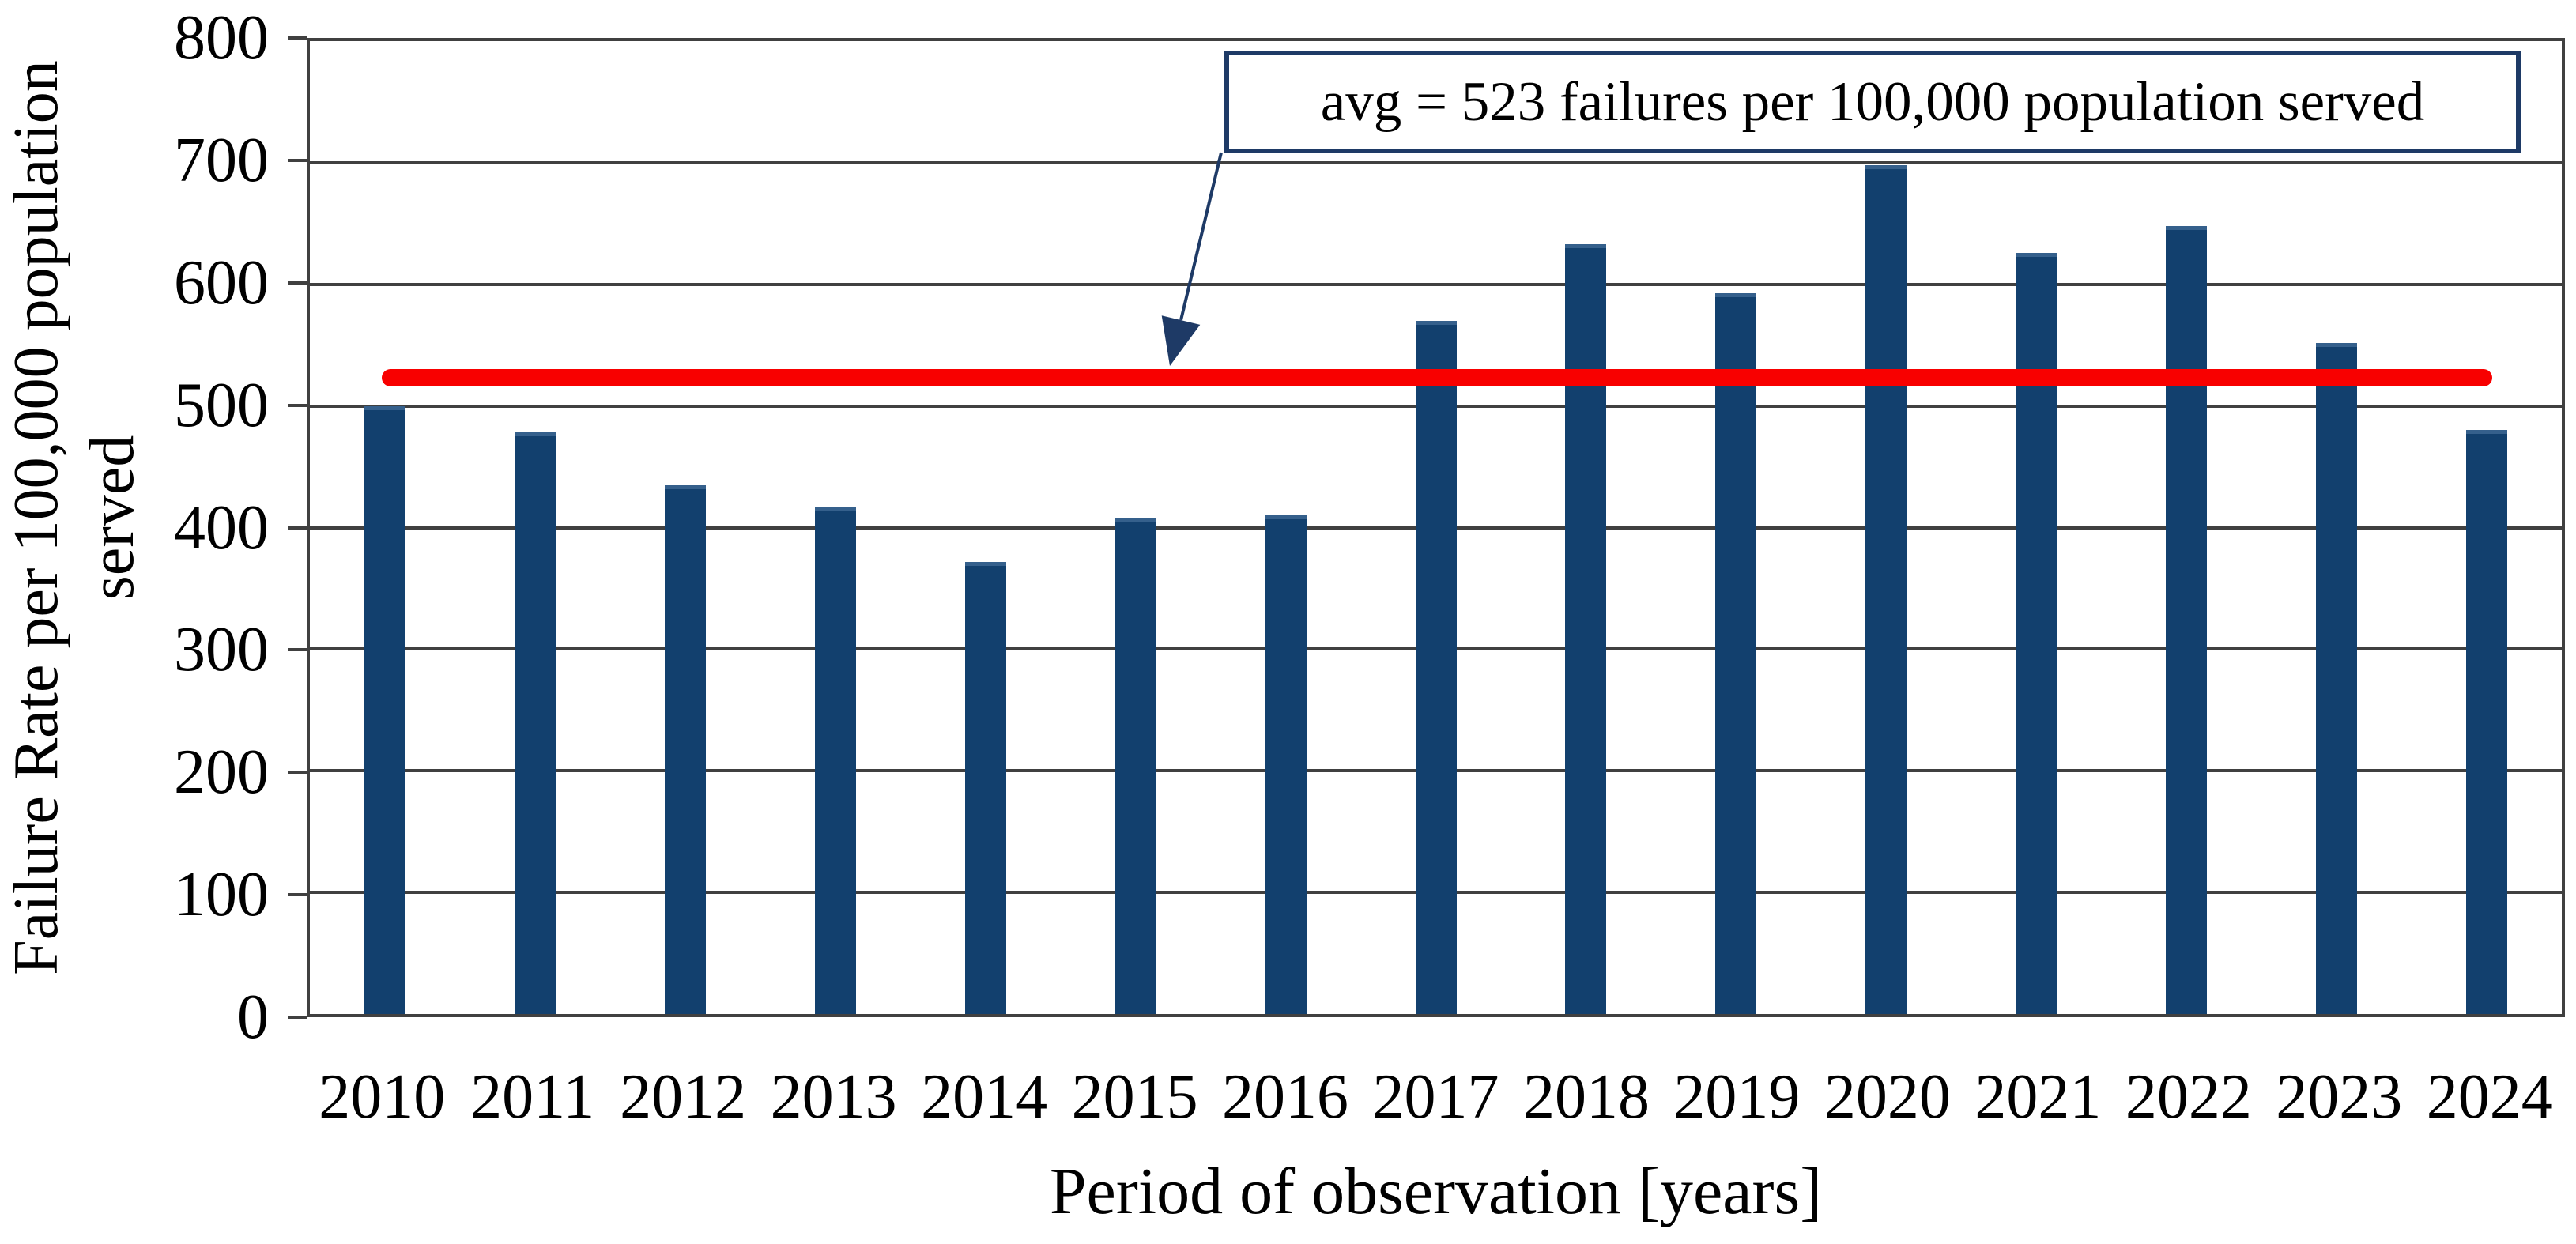 The height and width of the screenshot is (1244, 2576). Describe the element at coordinates (1887, 1097) in the screenshot. I see `x-tick-label-2020: 2020` at that location.